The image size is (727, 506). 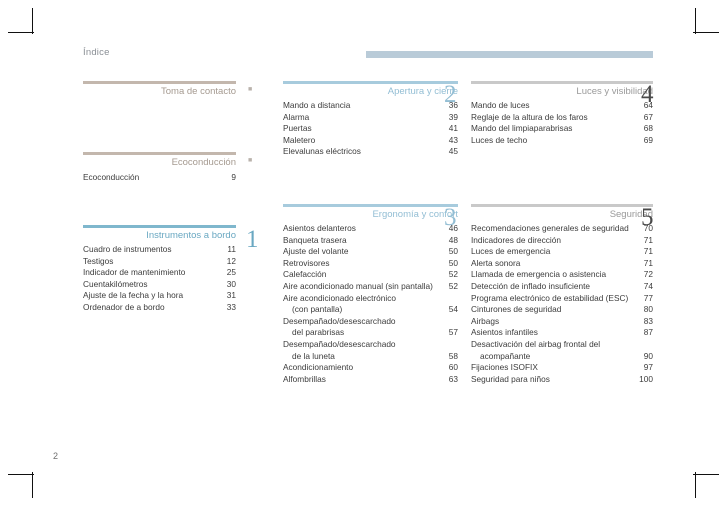 I want to click on toc-entry-page: 52, so click(x=453, y=274).